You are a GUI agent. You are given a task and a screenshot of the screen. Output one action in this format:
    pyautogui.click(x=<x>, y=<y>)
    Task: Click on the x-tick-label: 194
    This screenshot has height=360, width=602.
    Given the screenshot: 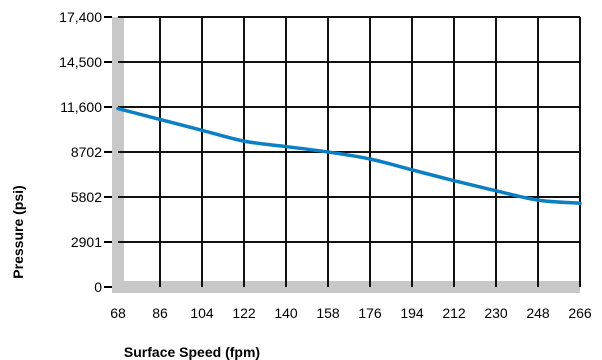 What is the action you would take?
    pyautogui.click(x=412, y=313)
    